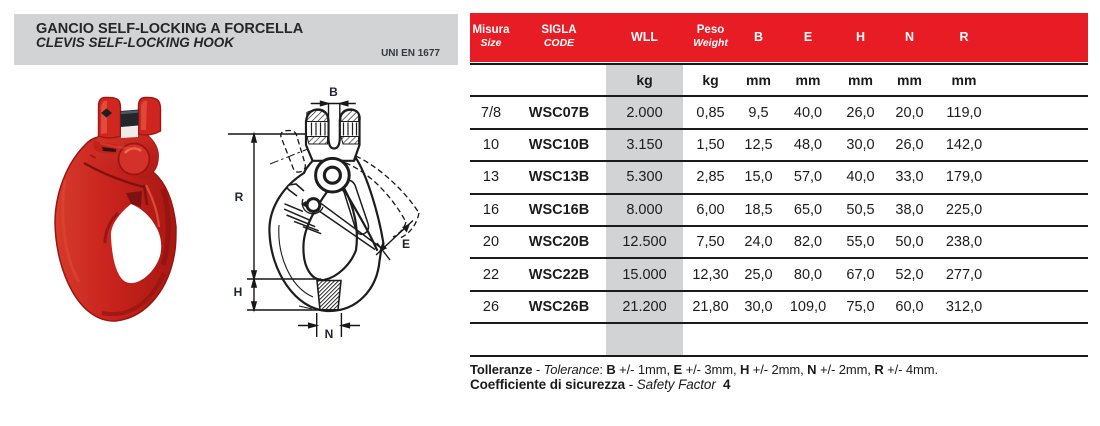 Image resolution: width=1100 pixels, height=426 pixels. What do you see at coordinates (406, 244) in the screenshot?
I see `svg-text: E` at bounding box center [406, 244].